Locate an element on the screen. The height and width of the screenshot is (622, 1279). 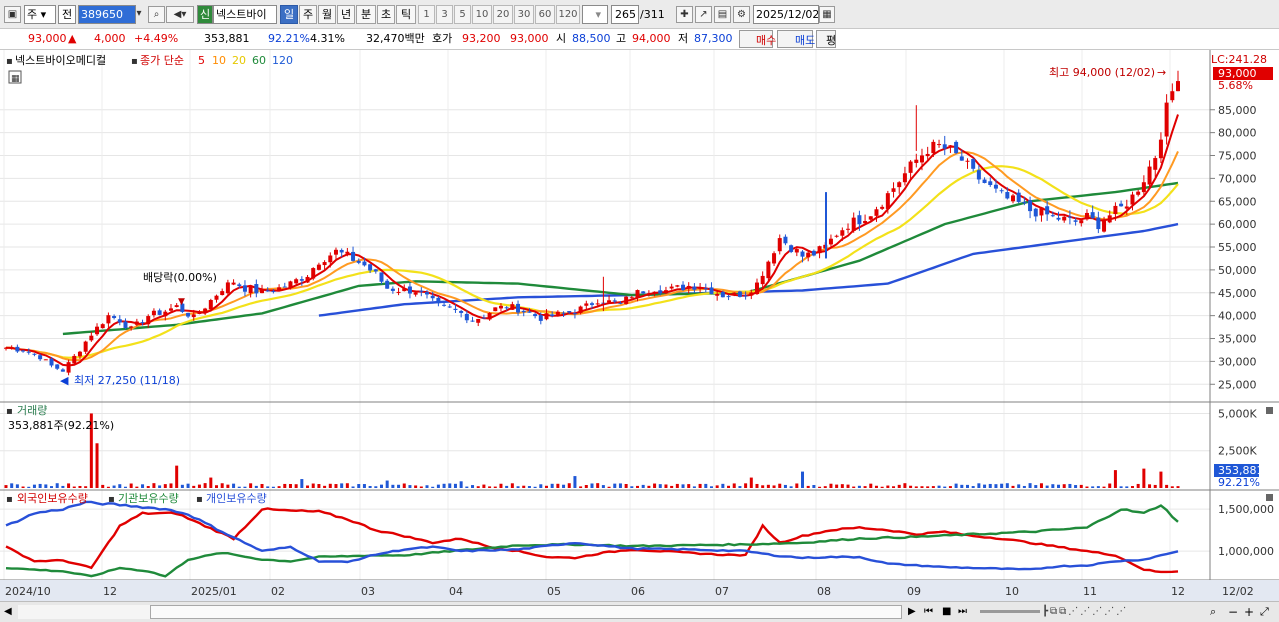
code-dropdown-icon: ▾ is located at coordinates (139, 13).